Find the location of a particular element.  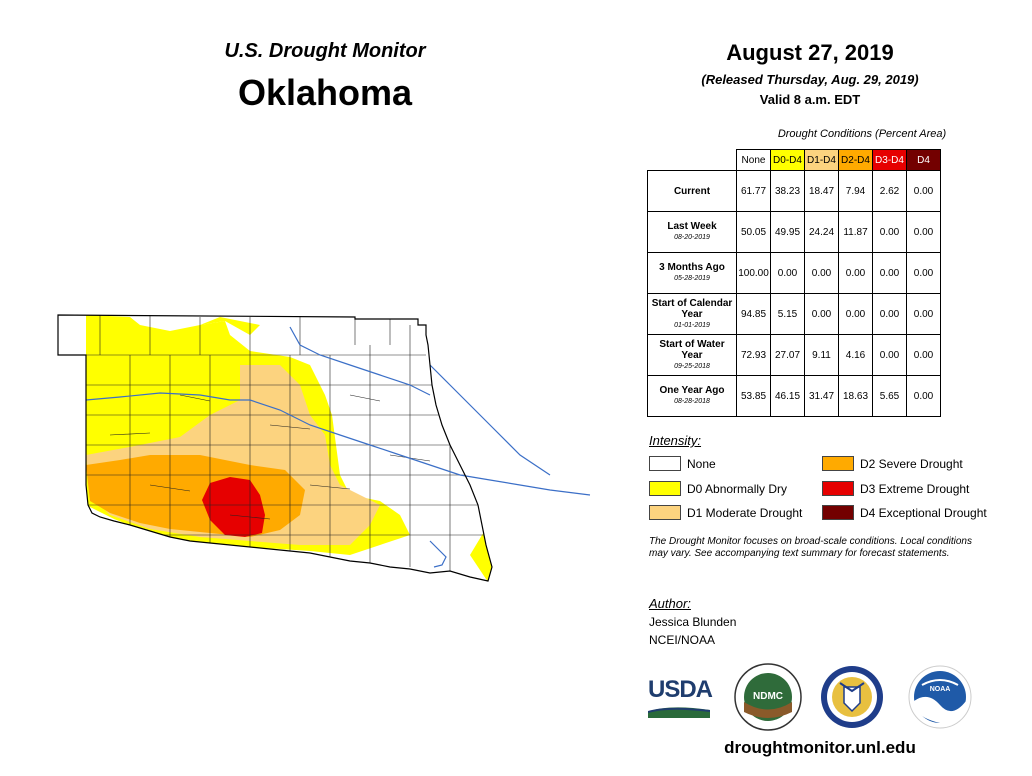

row-label: Start of Calendar Year 01-01-2019 is located at coordinates (692, 314).